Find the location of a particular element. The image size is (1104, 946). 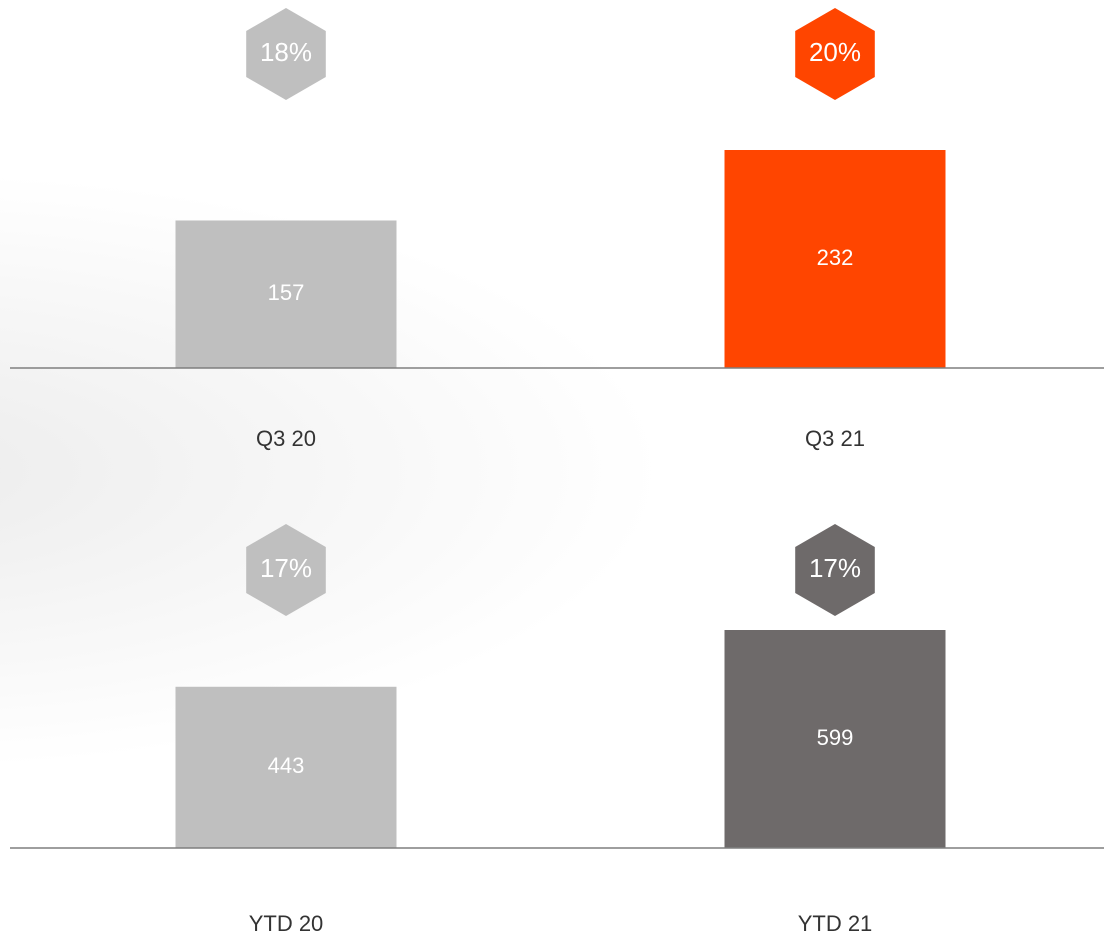

bar-value-label: 232 is located at coordinates (835, 257).